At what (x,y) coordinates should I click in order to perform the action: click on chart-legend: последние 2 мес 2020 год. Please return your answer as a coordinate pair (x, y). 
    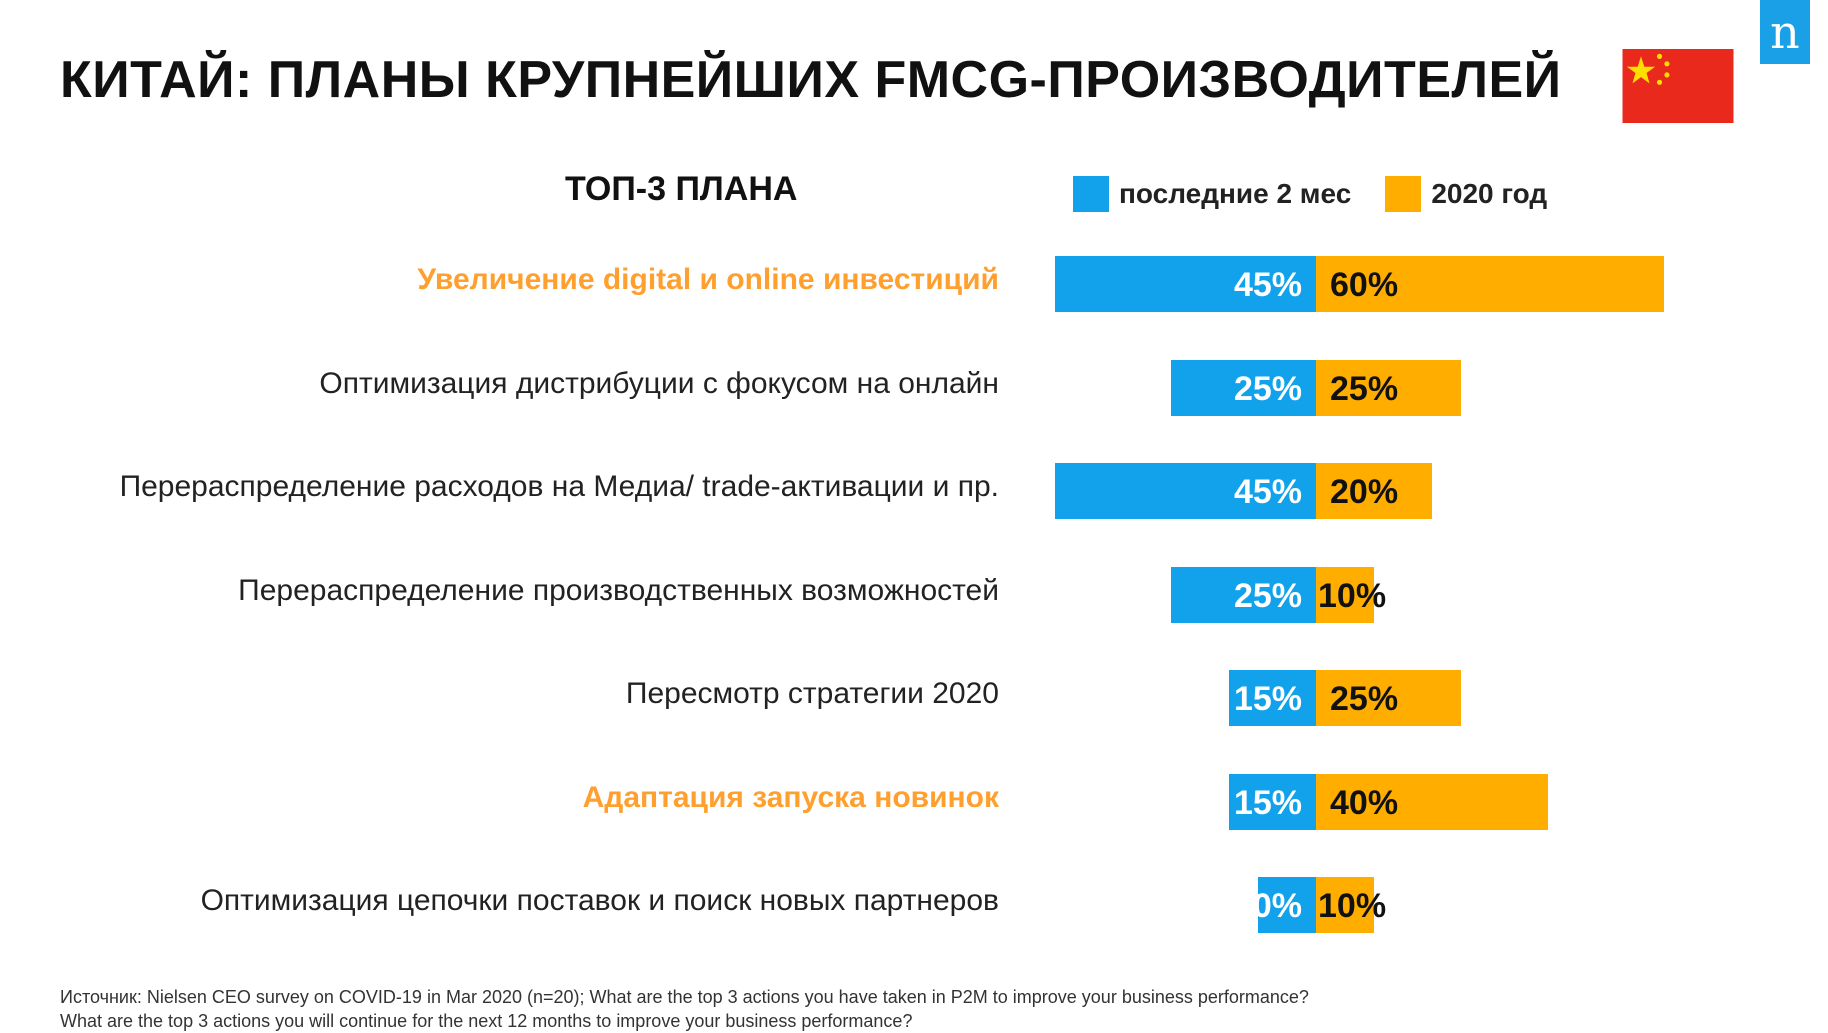
    Looking at the image, I should click on (1327, 194).